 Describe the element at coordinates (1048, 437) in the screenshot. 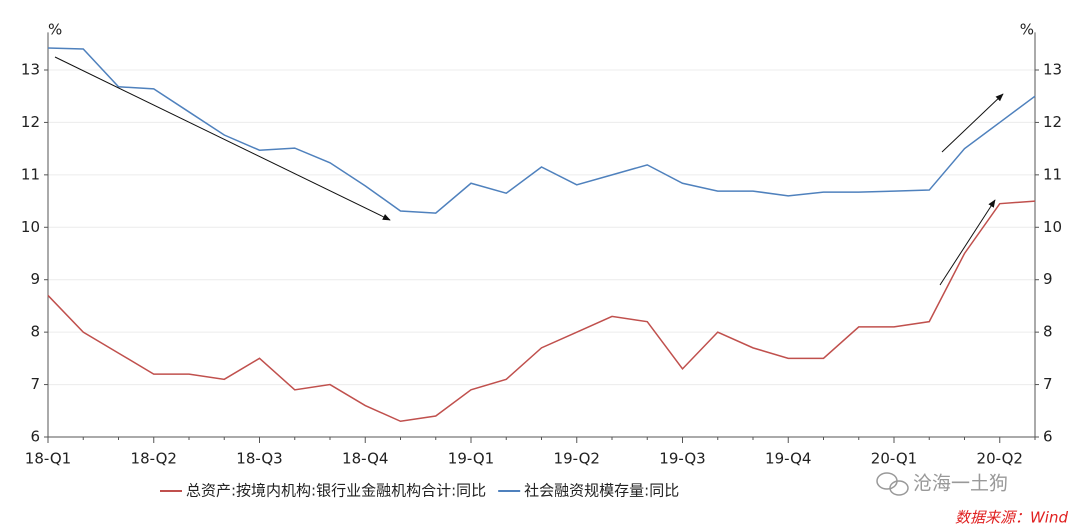

I see `y2-tick-label: 6` at that location.